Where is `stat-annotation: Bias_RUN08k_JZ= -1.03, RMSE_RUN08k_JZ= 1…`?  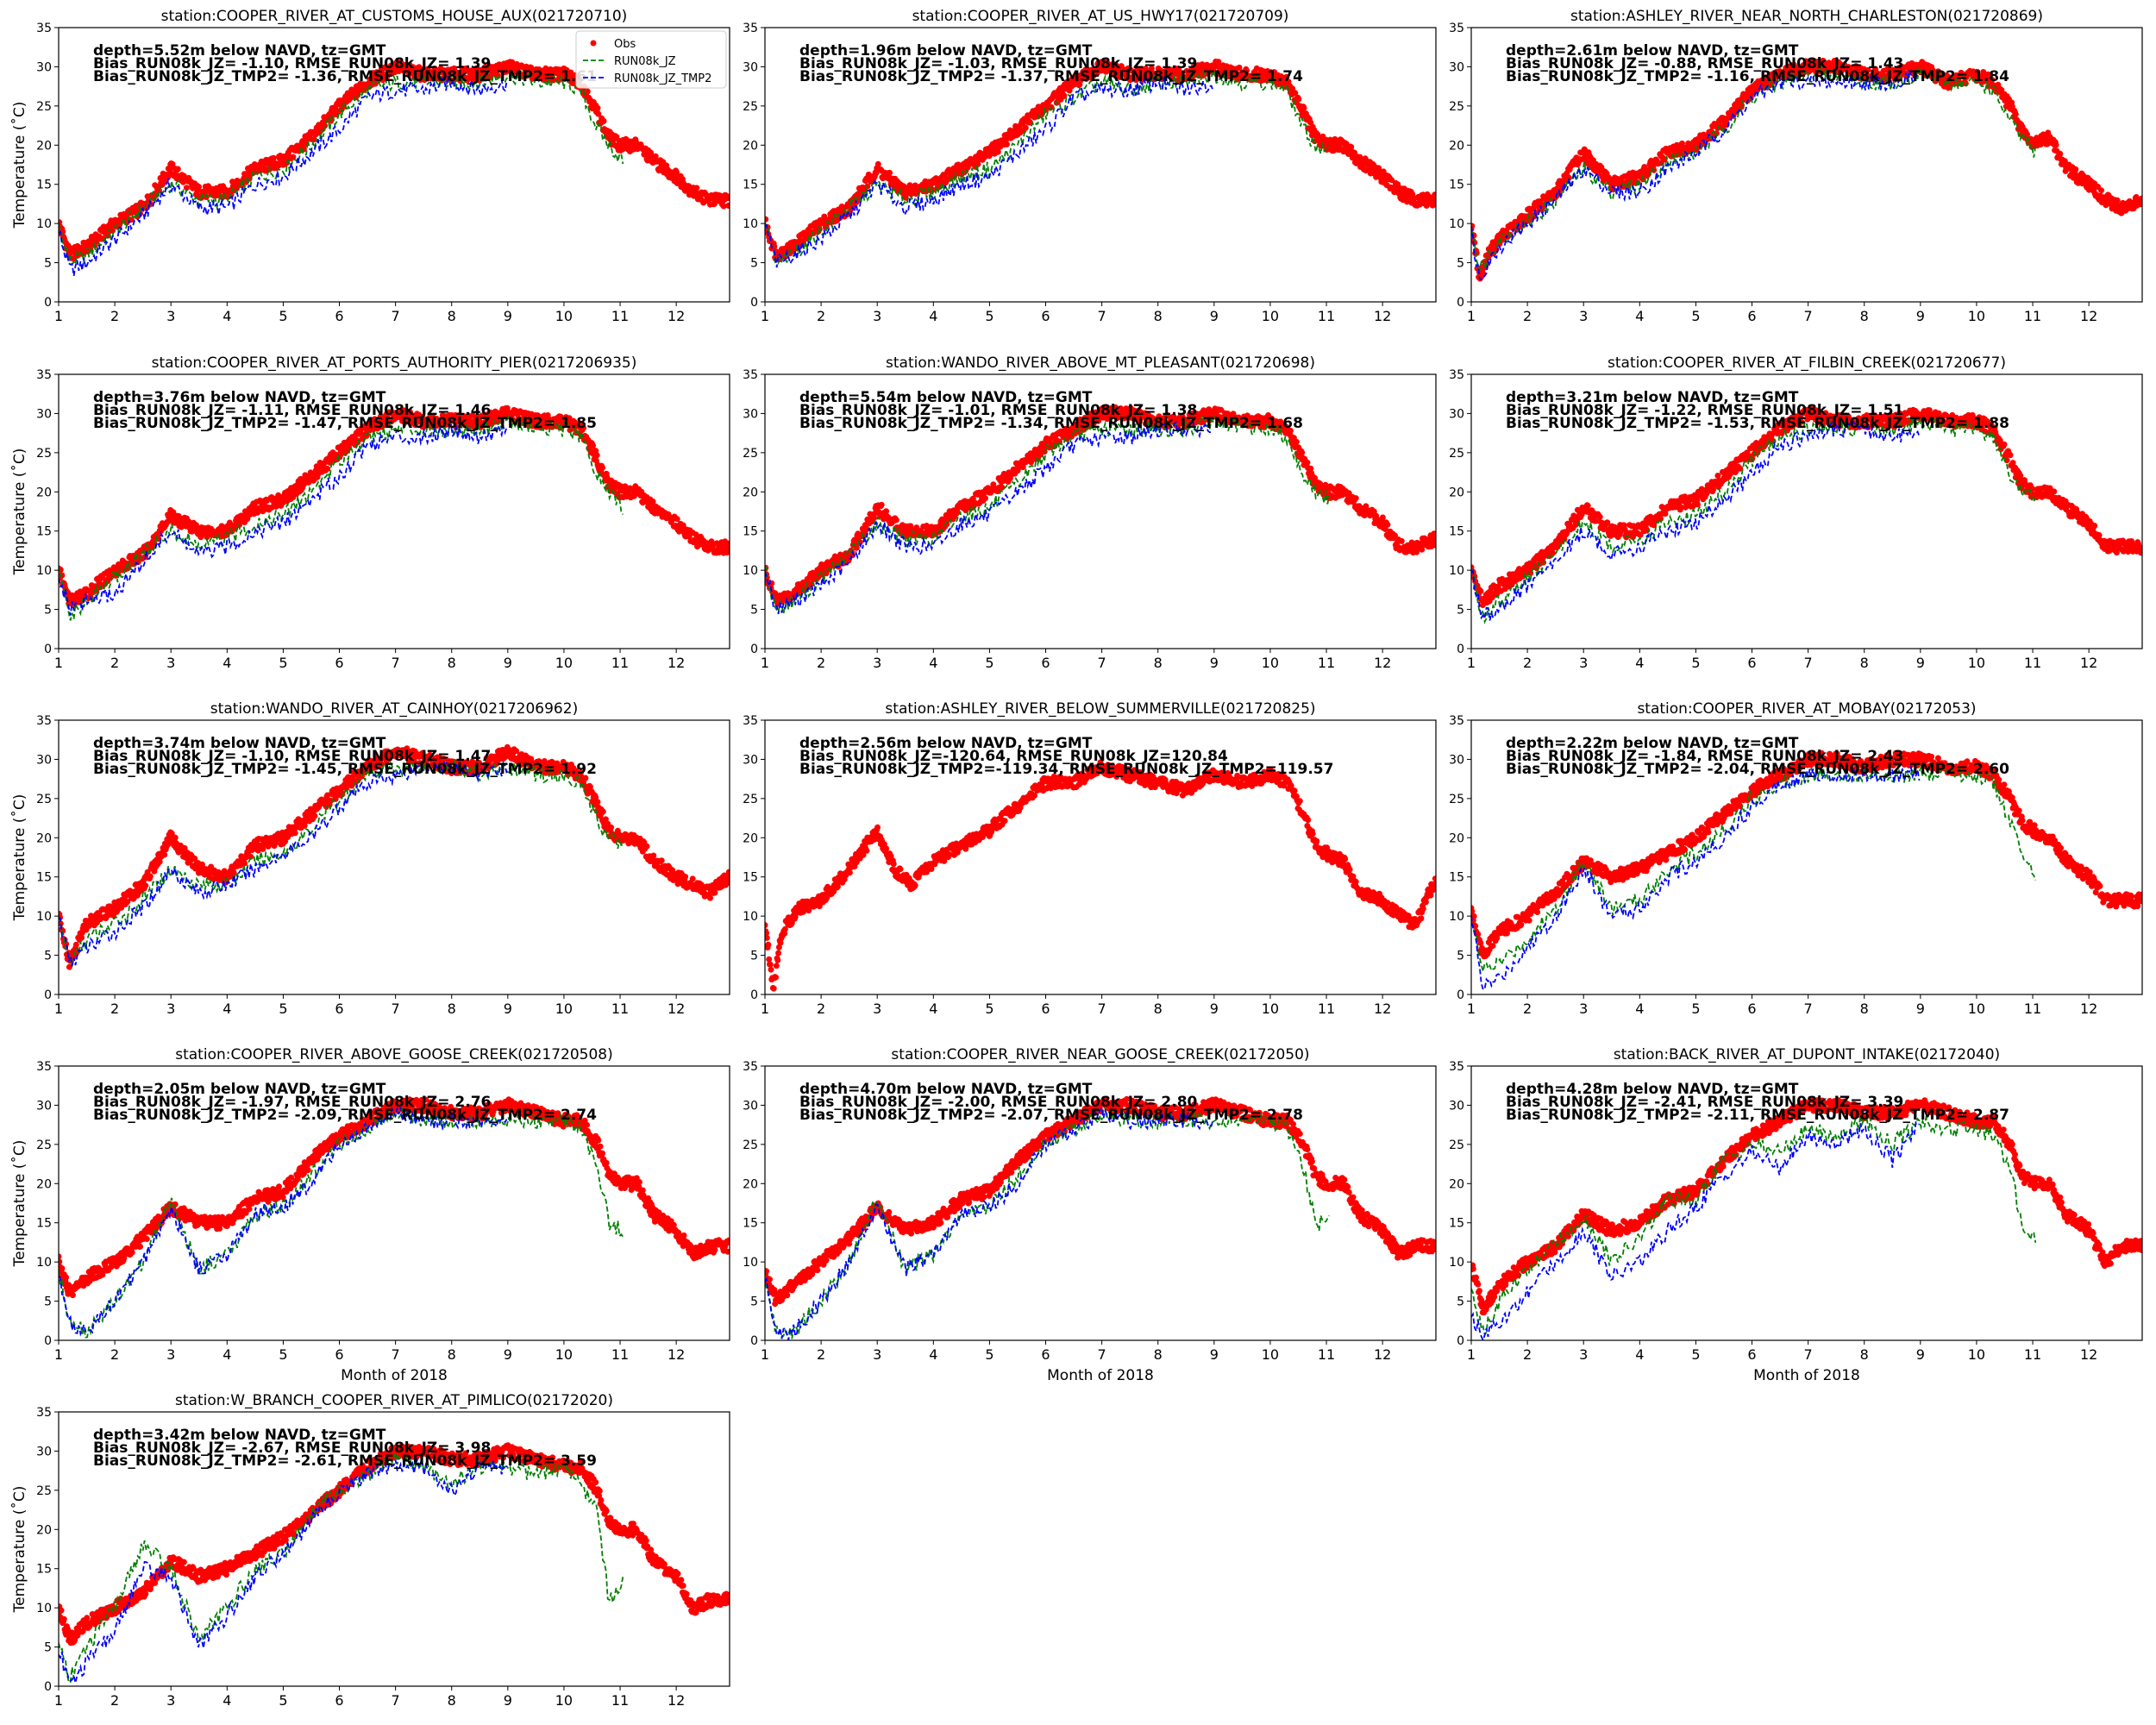 stat-annotation: Bias_RUN08k_JZ= -1.03, RMSE_RUN08k_JZ= 1… is located at coordinates (998, 64).